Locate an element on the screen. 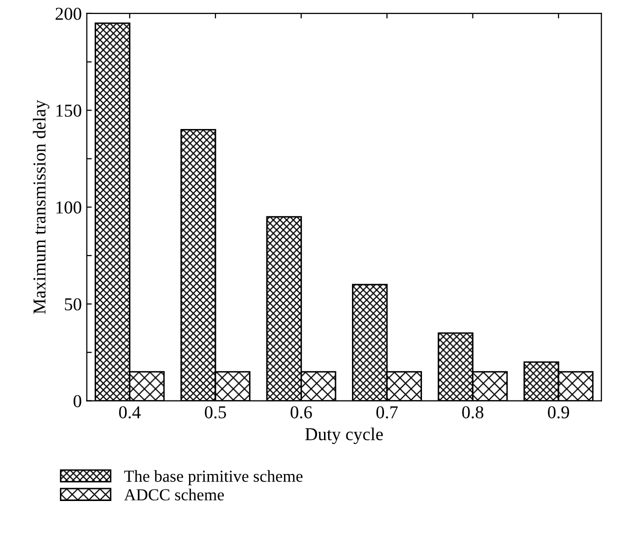  y-tick-label: 100 is located at coordinates (69, 207).